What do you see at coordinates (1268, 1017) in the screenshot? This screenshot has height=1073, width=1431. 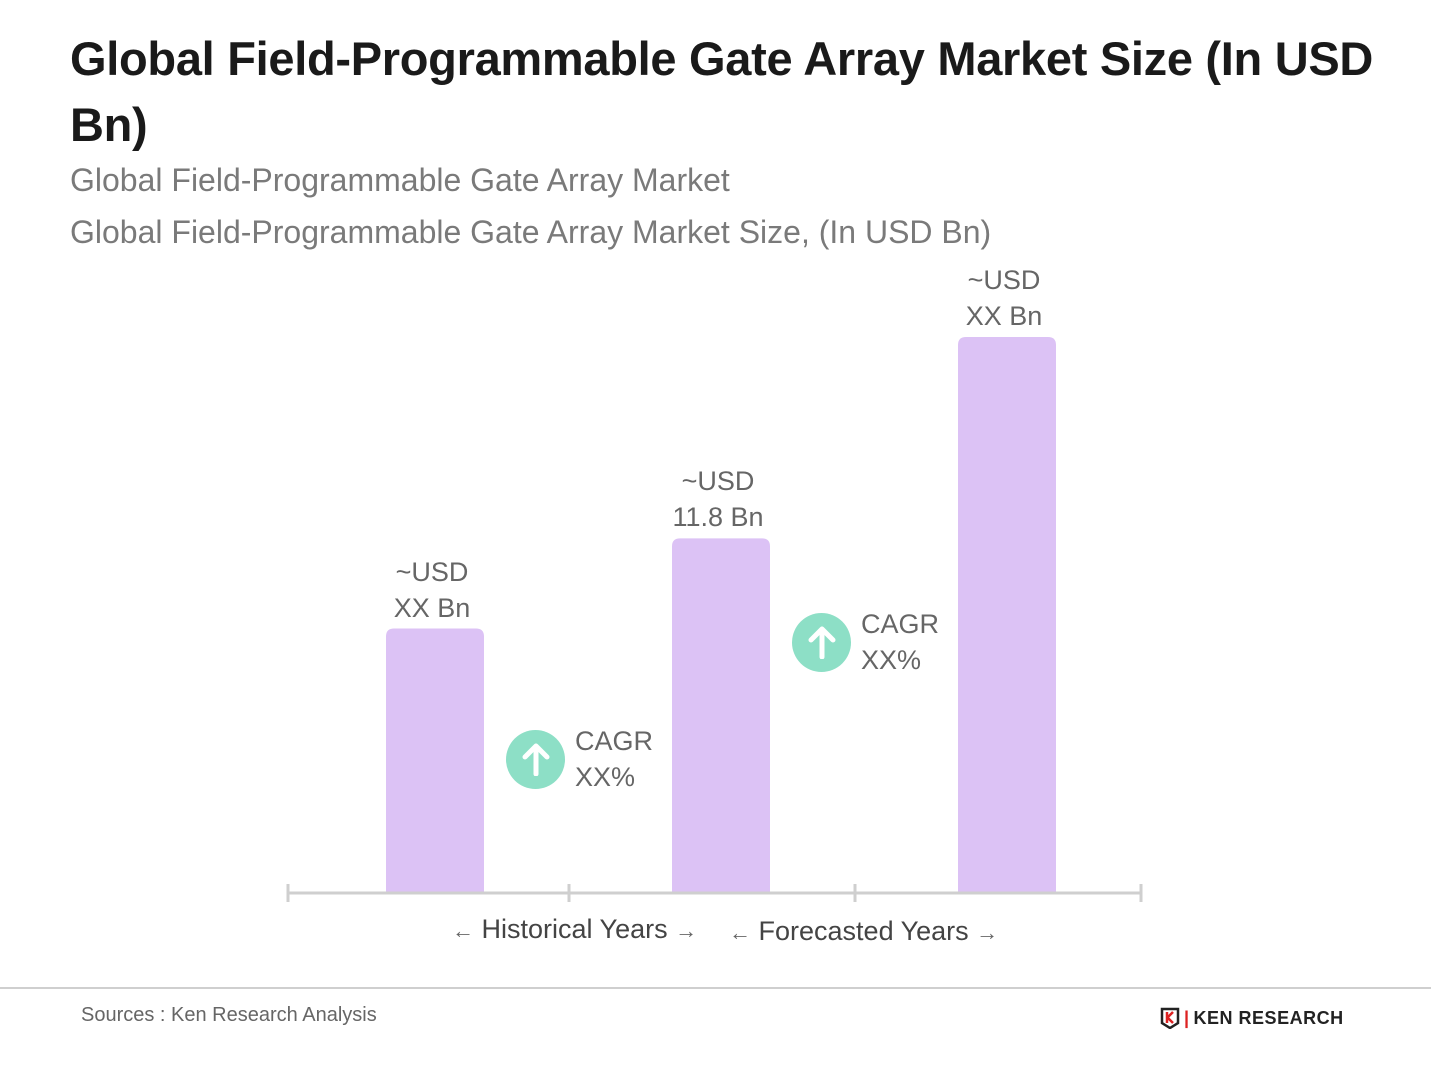 I see `logo-text: KEN RESEARCH` at bounding box center [1268, 1017].